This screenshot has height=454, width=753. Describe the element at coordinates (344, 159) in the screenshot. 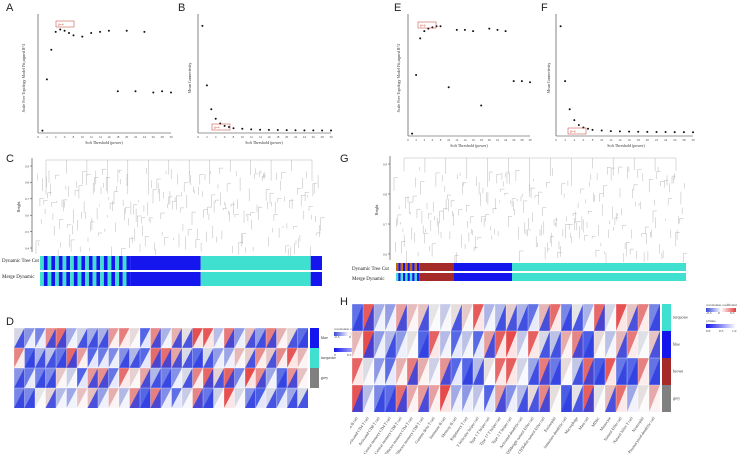

I see `panel-label-g: G` at that location.